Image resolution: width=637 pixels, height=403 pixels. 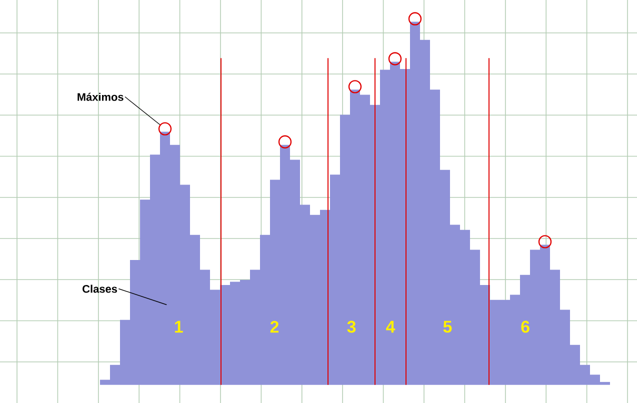 I want to click on annotation: 2, so click(x=274, y=326).